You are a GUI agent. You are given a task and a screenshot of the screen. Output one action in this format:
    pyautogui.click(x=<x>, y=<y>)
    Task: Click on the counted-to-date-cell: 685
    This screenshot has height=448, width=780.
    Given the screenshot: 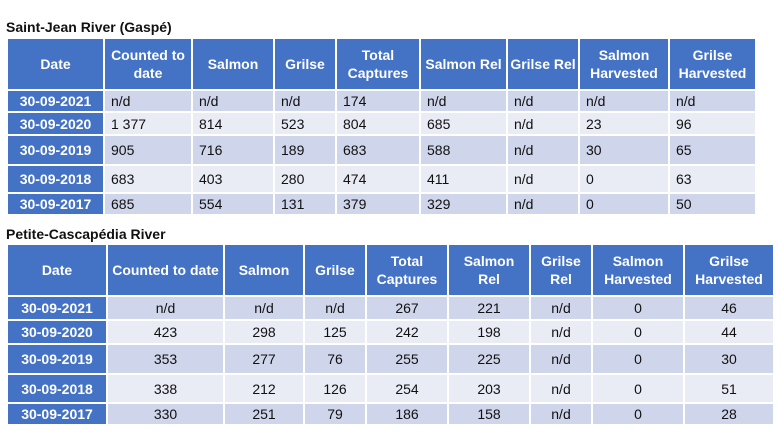 What is the action you would take?
    pyautogui.click(x=148, y=204)
    